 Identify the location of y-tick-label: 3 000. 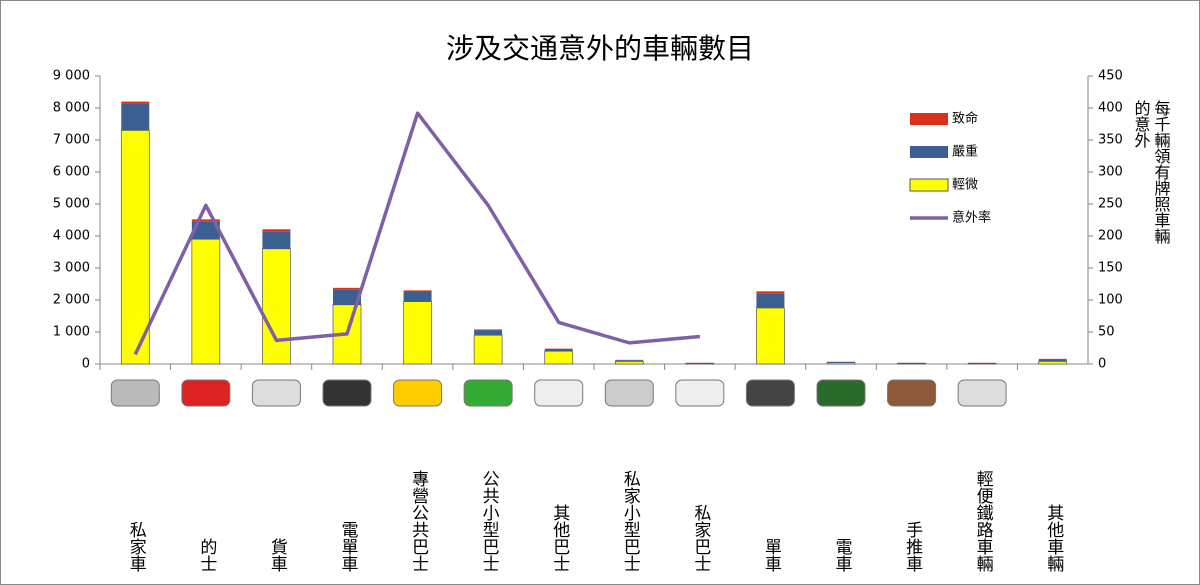
(71, 268).